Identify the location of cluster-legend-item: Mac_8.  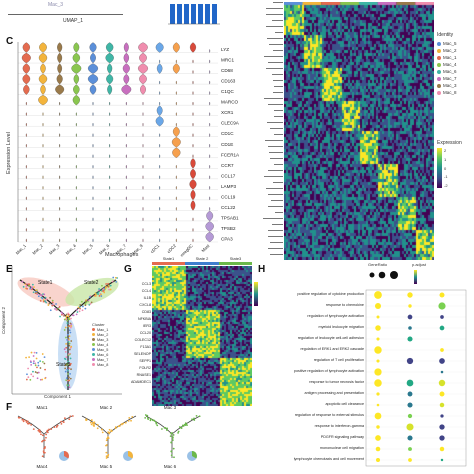
(107, 364).